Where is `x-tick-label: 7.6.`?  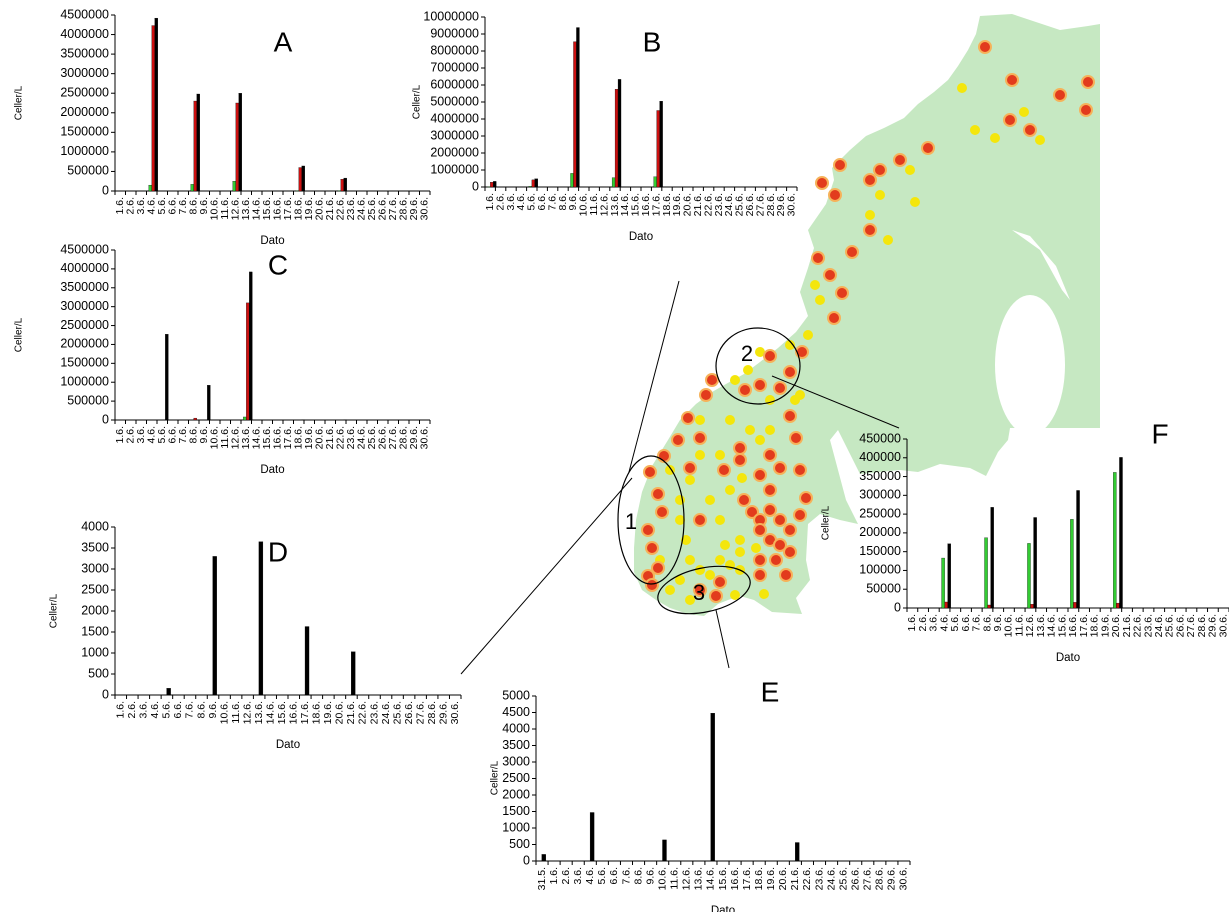 x-tick-label: 7.6. is located at coordinates (552, 202).